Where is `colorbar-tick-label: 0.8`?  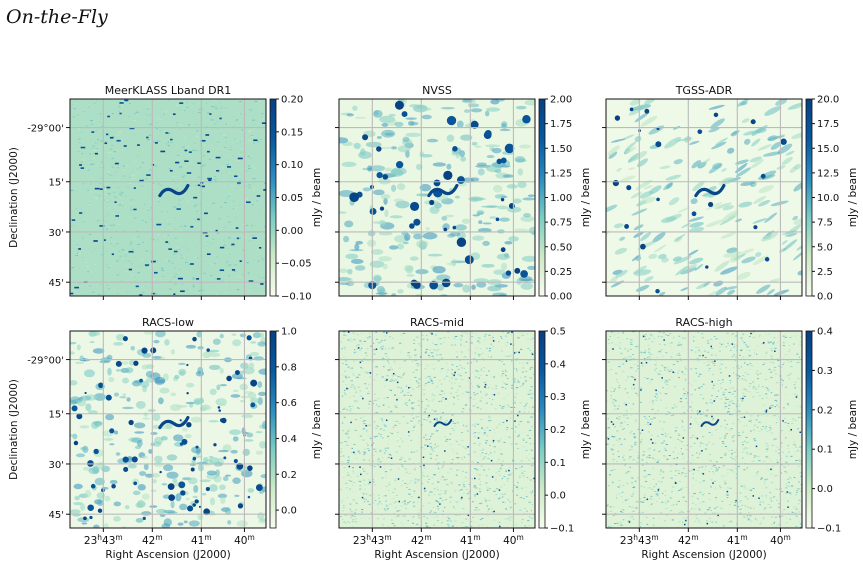 colorbar-tick-label: 0.8 is located at coordinates (289, 367).